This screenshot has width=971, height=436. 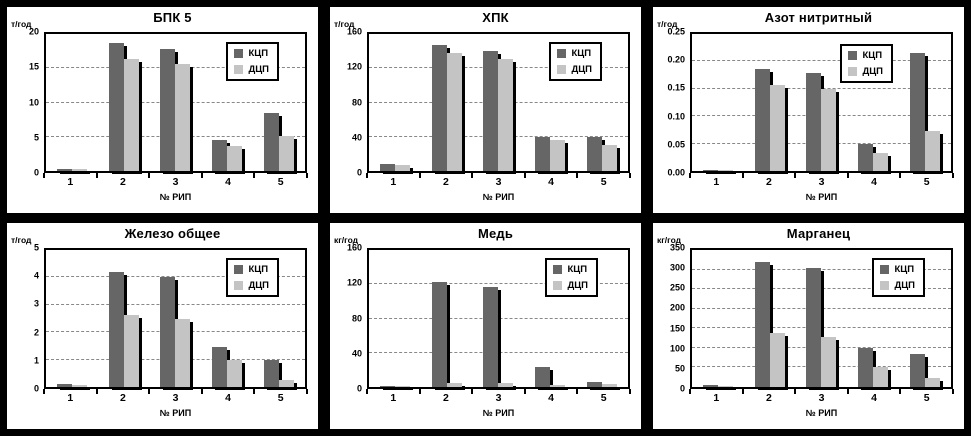 What do you see at coordinates (172, 17) in the screenshot?
I see `chart-title: БПК 5` at bounding box center [172, 17].